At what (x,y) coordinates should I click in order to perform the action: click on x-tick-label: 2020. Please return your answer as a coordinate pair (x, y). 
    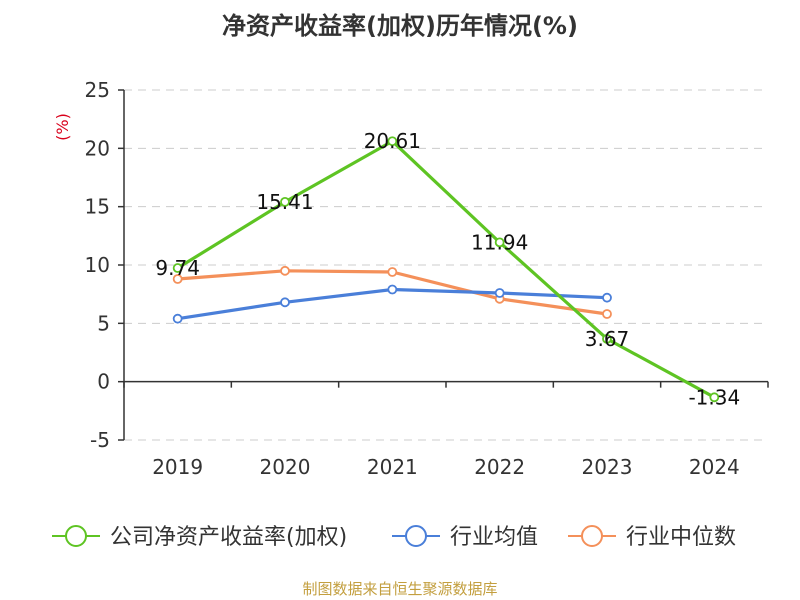
    Looking at the image, I should click on (285, 467).